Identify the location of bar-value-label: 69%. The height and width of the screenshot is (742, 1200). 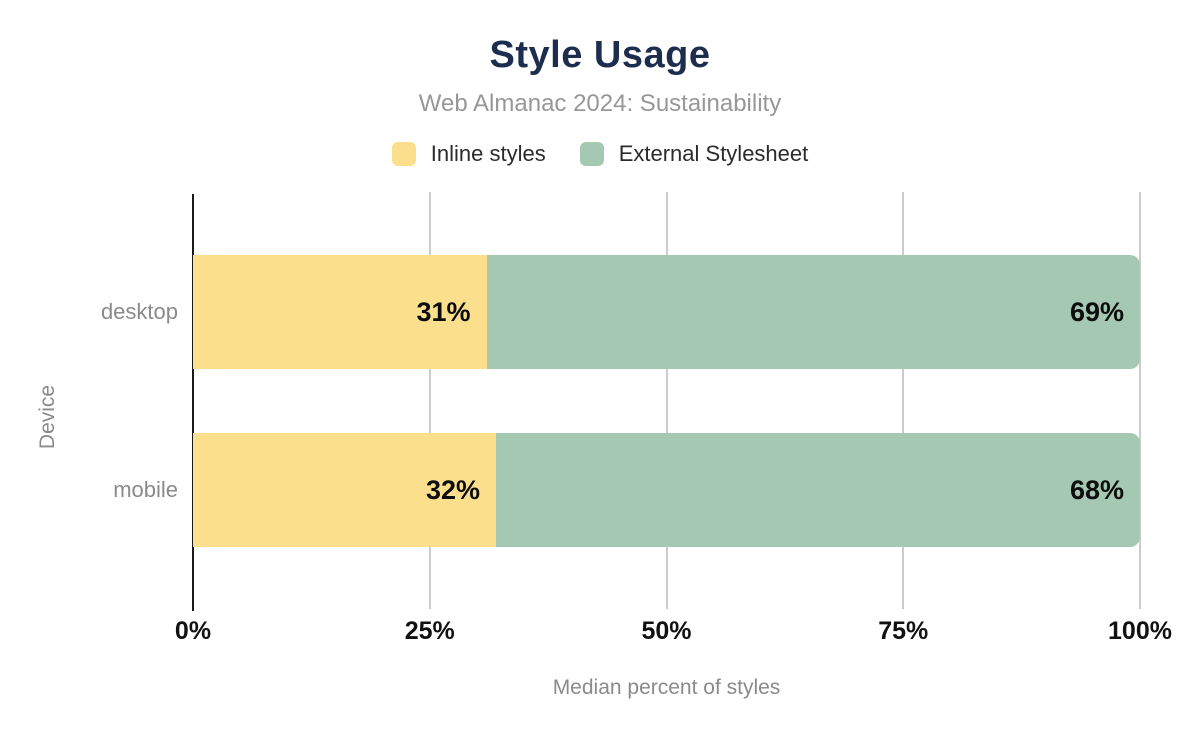
(1096, 311).